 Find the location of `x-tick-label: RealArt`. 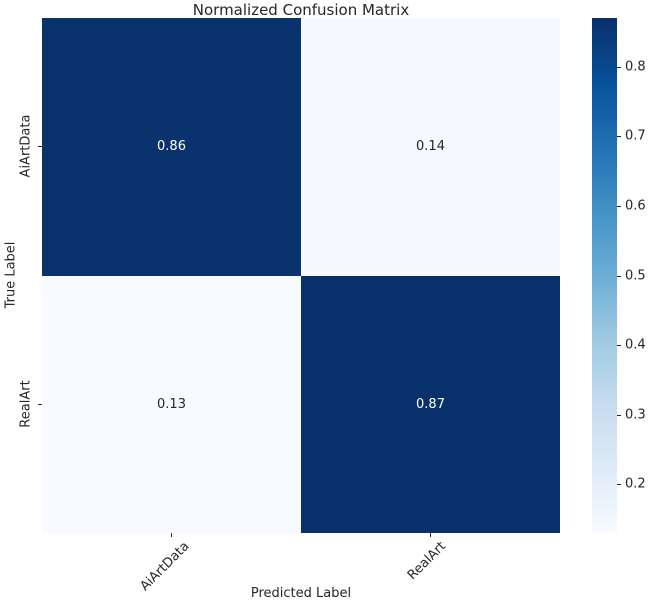

x-tick-label: RealArt is located at coordinates (426, 561).